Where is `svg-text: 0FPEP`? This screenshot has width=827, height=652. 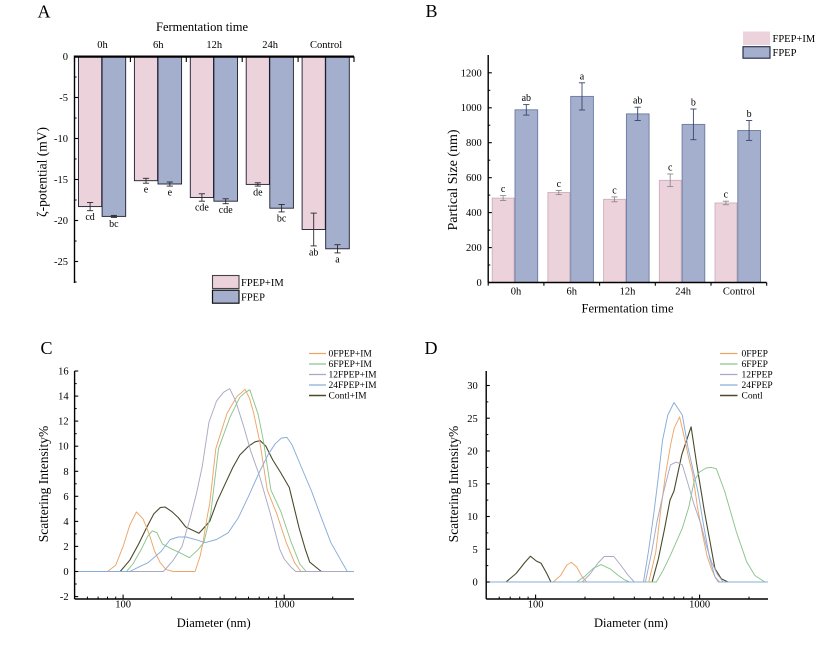
svg-text: 0FPEP is located at coordinates (755, 355).